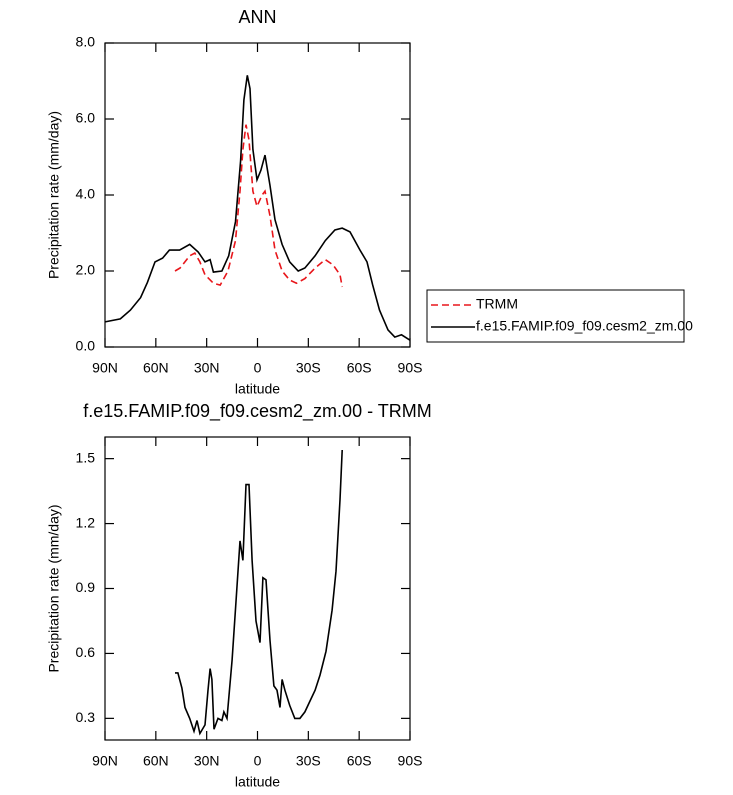  Describe the element at coordinates (86, 194) in the screenshot. I see `y-tick-label: 4.0` at that location.